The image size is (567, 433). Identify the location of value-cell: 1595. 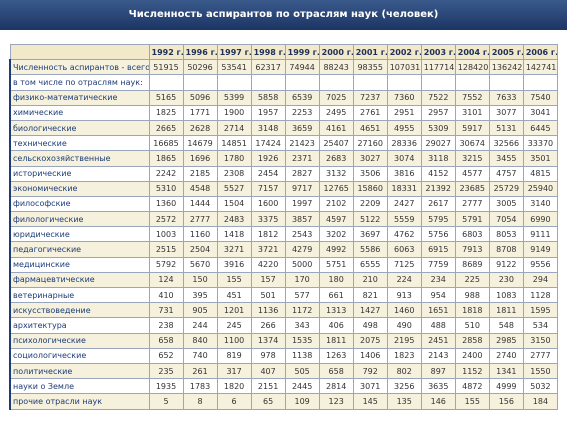
(540, 310).